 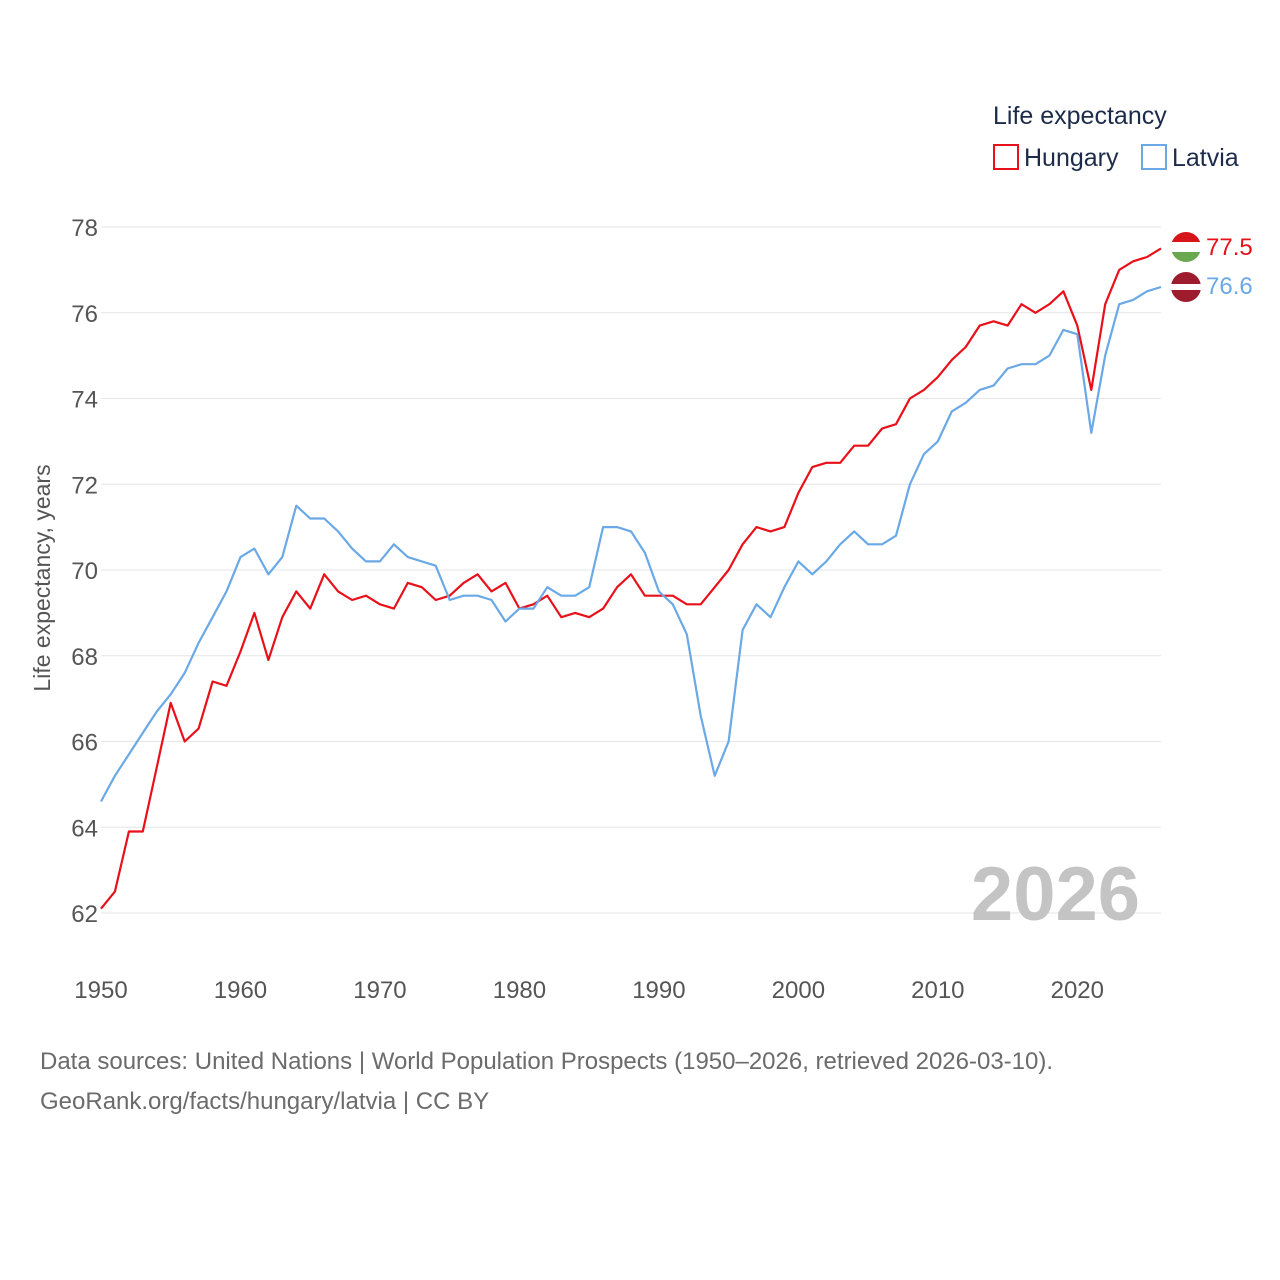 I want to click on y-tick-label: 62, so click(x=84, y=914).